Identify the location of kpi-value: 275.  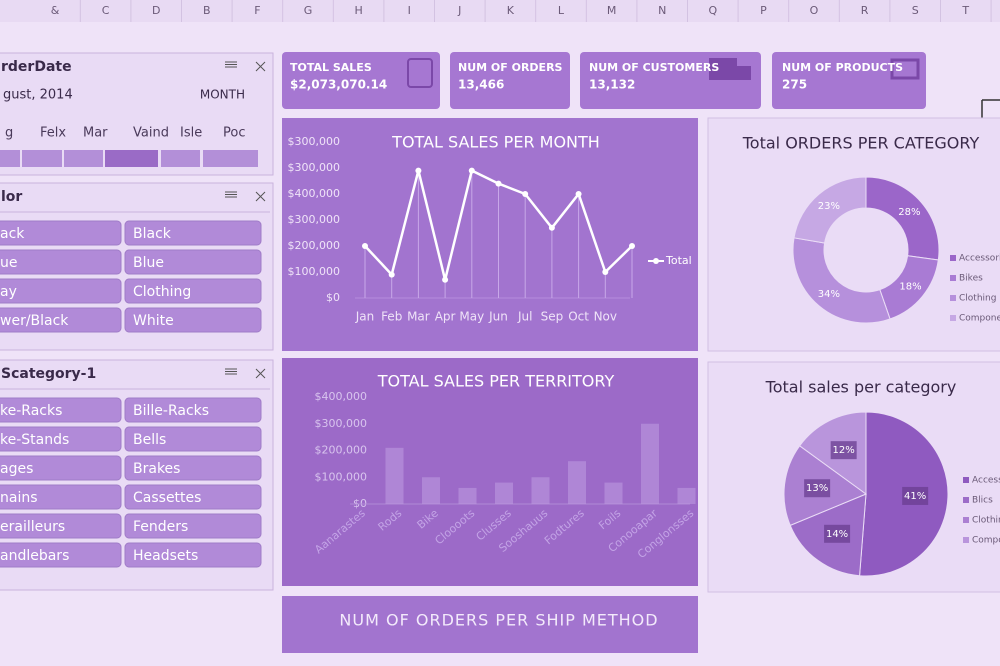
(794, 85).